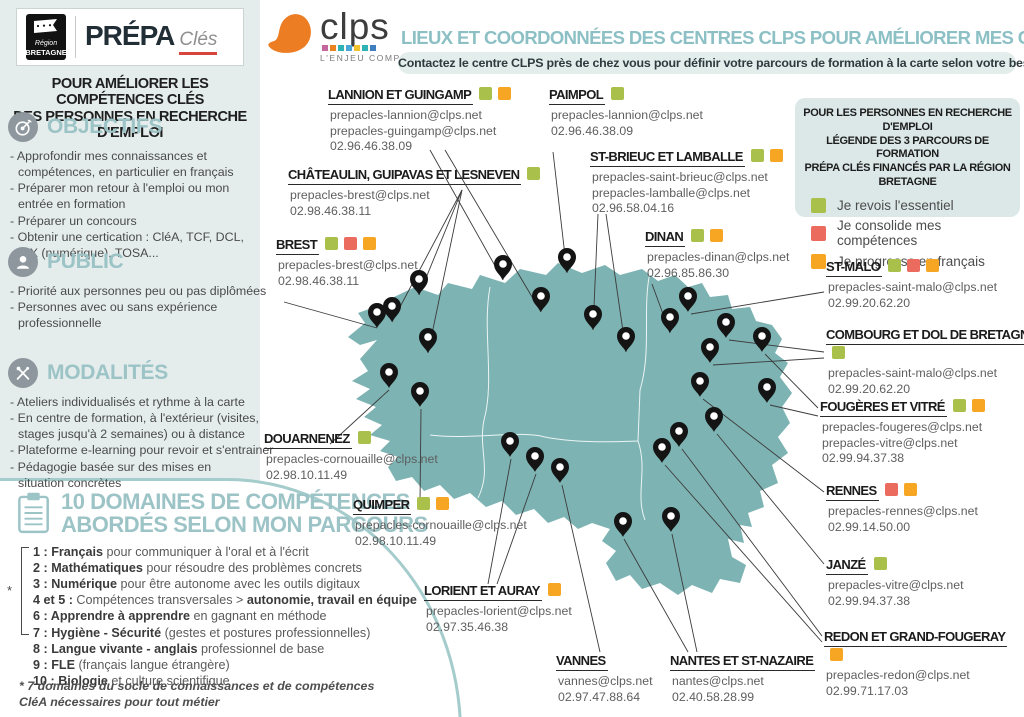  I want to click on svg-text: BRETAGNE, so click(46, 52).